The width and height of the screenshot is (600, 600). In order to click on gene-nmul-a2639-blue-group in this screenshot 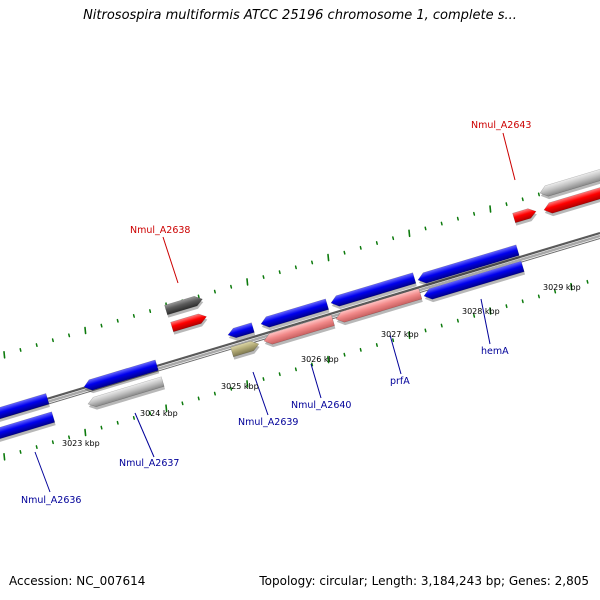, I will do `click(241, 331)`.